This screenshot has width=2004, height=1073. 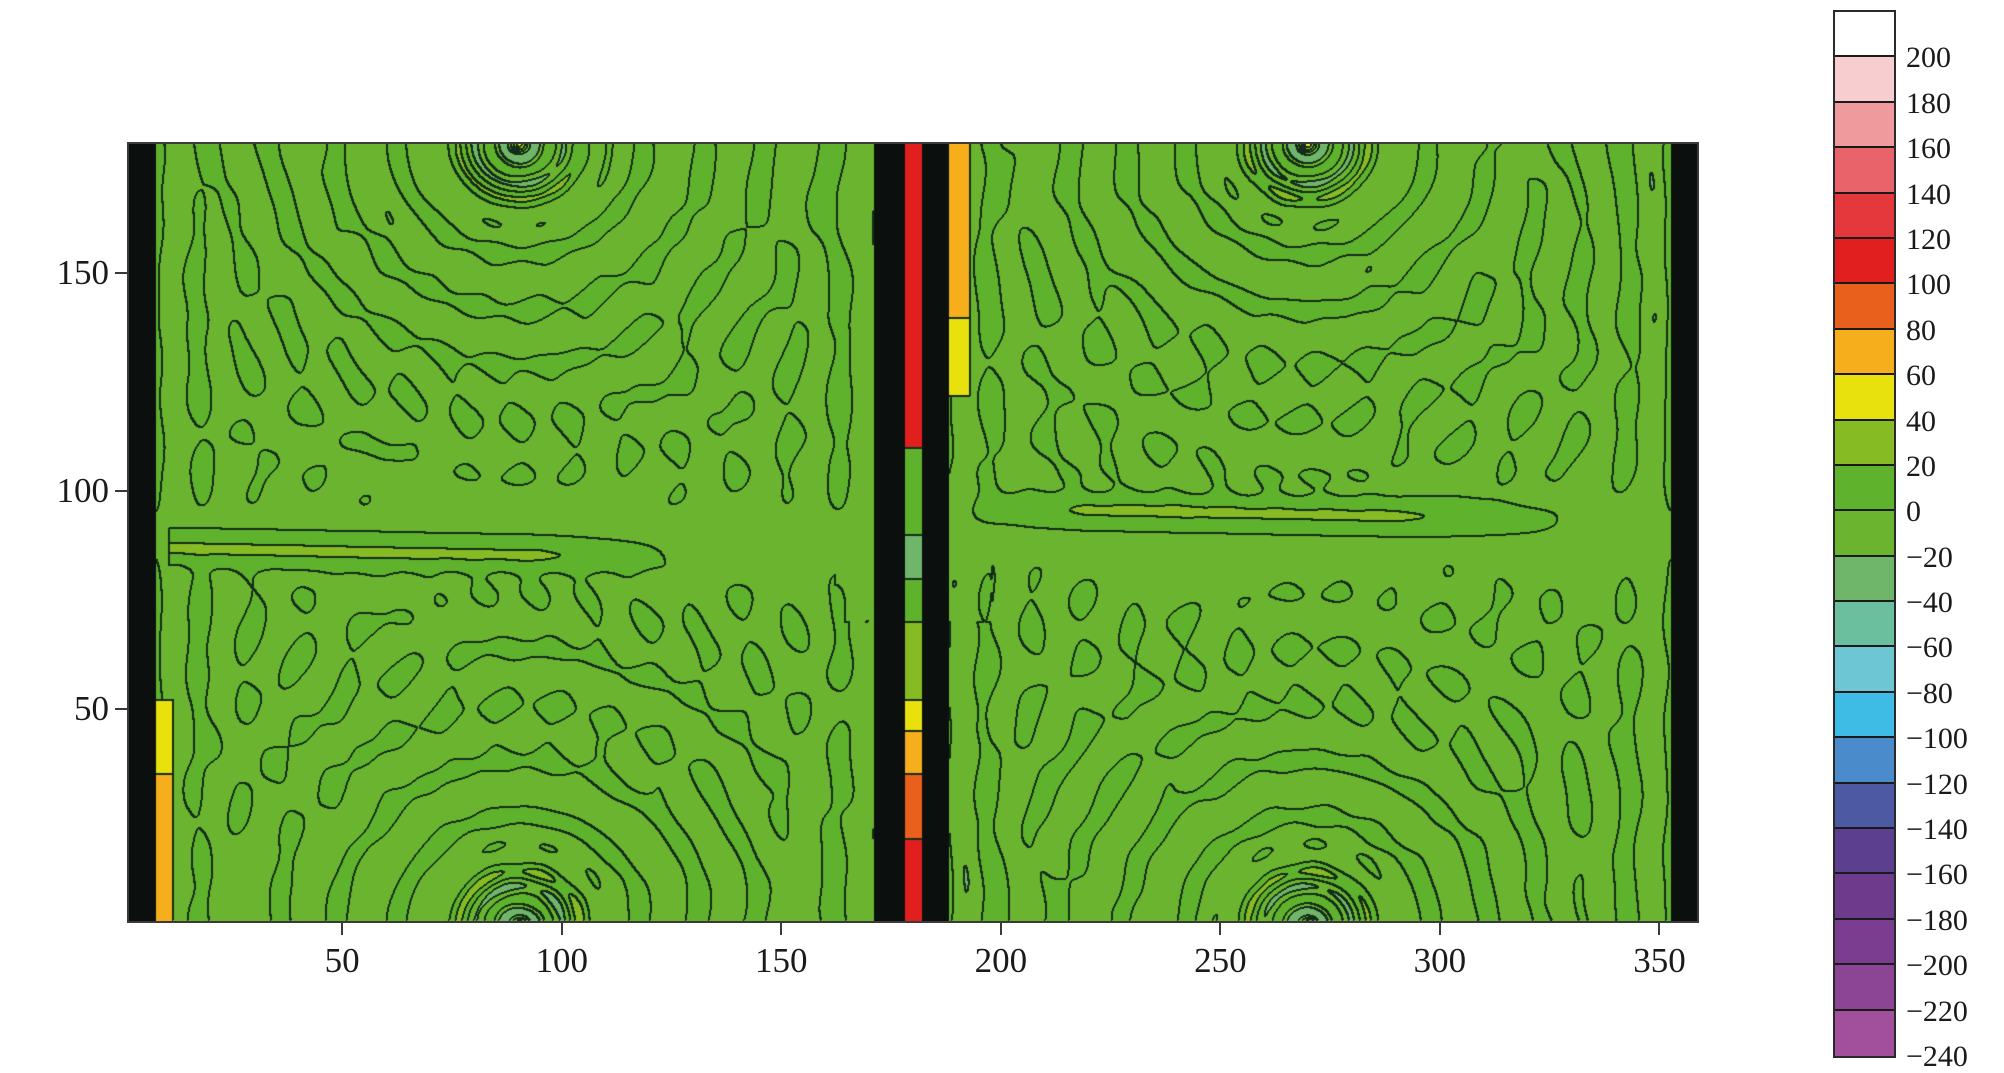 I want to click on colorbar-label: −180, so click(x=1937, y=920).